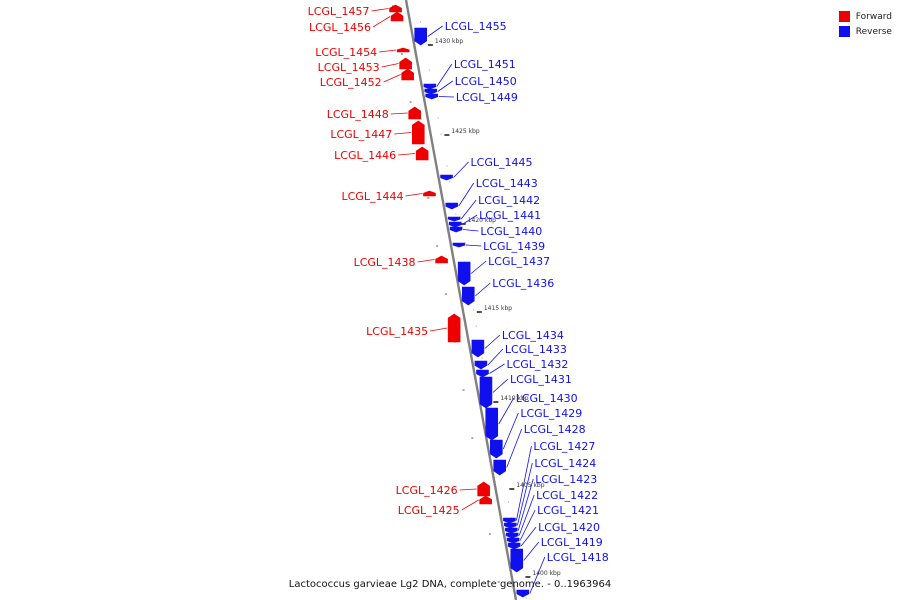 This screenshot has width=900, height=600. What do you see at coordinates (346, 52) in the screenshot?
I see `gene-label: LCGL_1454` at bounding box center [346, 52].